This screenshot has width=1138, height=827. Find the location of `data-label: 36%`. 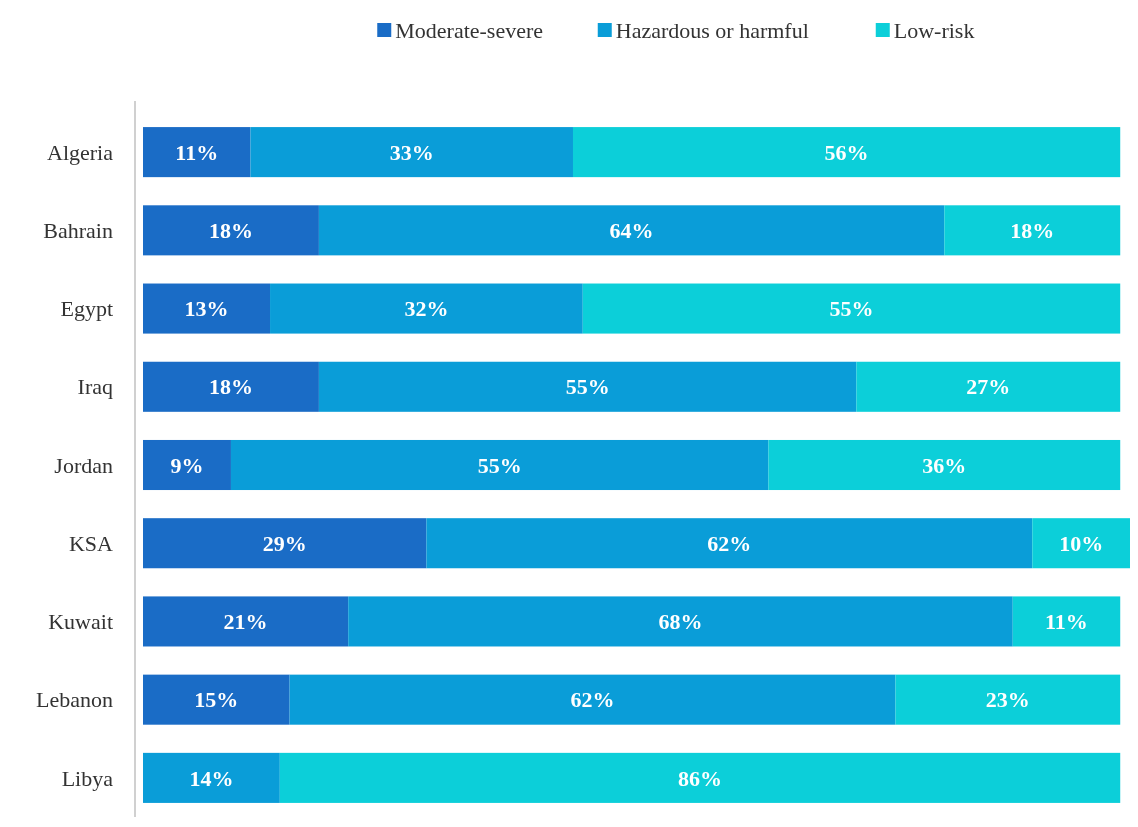

data-label: 36% is located at coordinates (944, 465).